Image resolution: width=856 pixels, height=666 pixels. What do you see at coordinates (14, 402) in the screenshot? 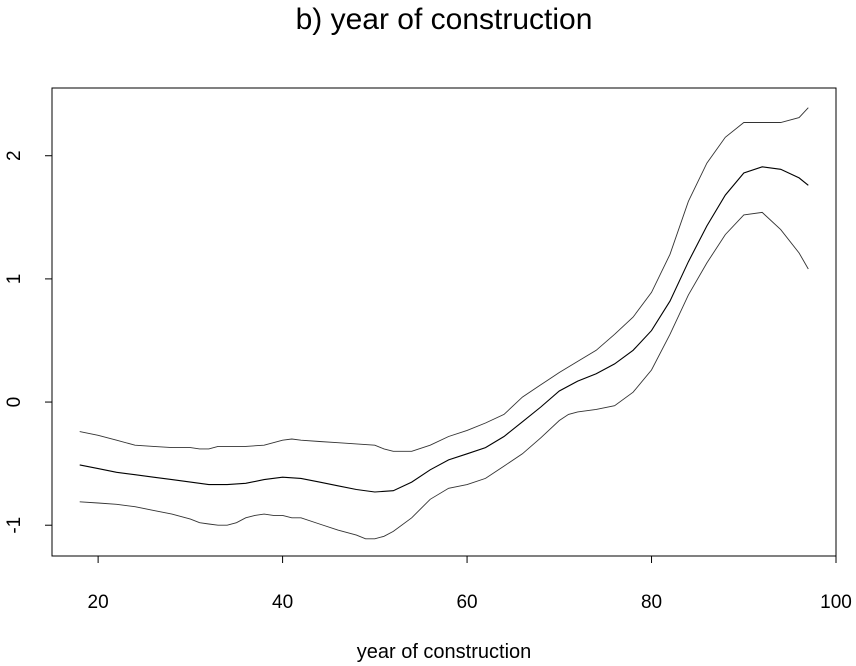
I see `y-tick-label: 0` at bounding box center [14, 402].